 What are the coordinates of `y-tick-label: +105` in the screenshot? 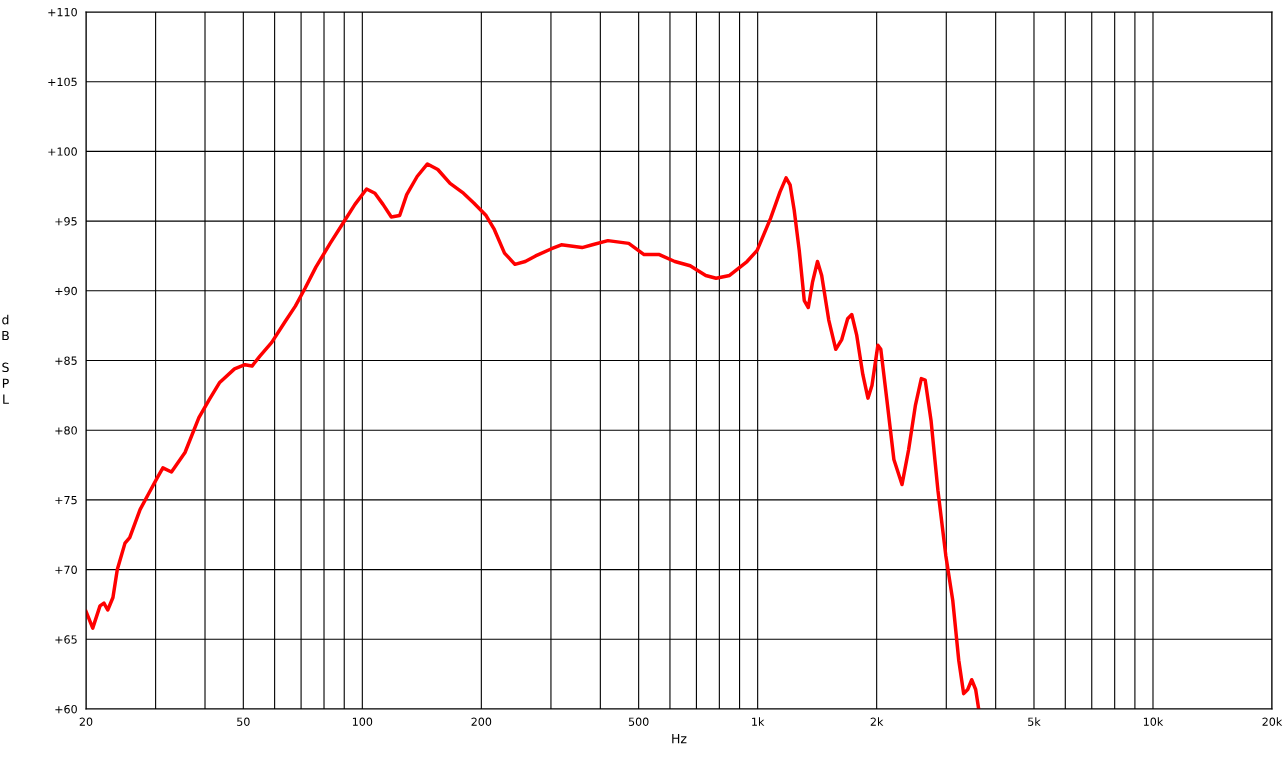 It's located at (62, 82).